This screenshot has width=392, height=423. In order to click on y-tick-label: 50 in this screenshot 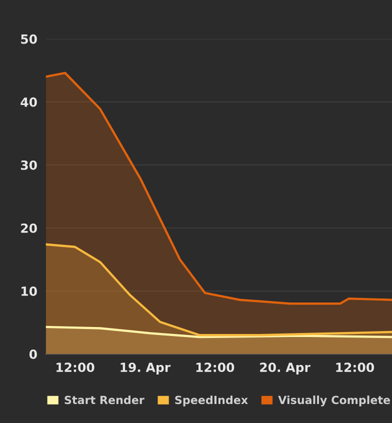, I will do `click(29, 39)`.